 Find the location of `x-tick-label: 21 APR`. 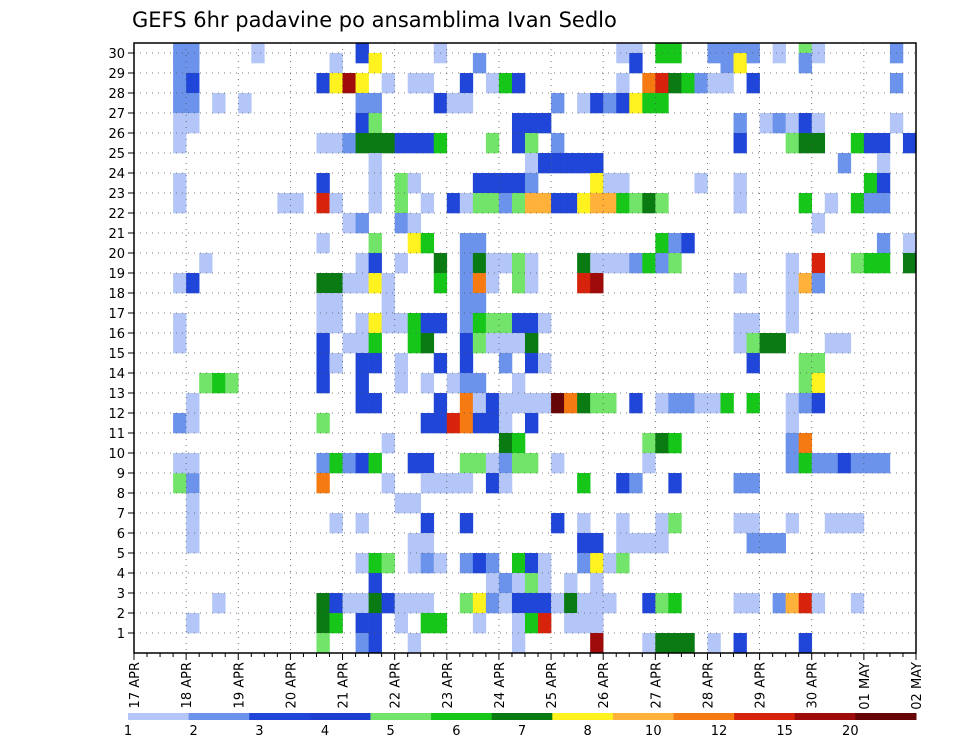

x-tick-label: 21 APR is located at coordinates (344, 685).